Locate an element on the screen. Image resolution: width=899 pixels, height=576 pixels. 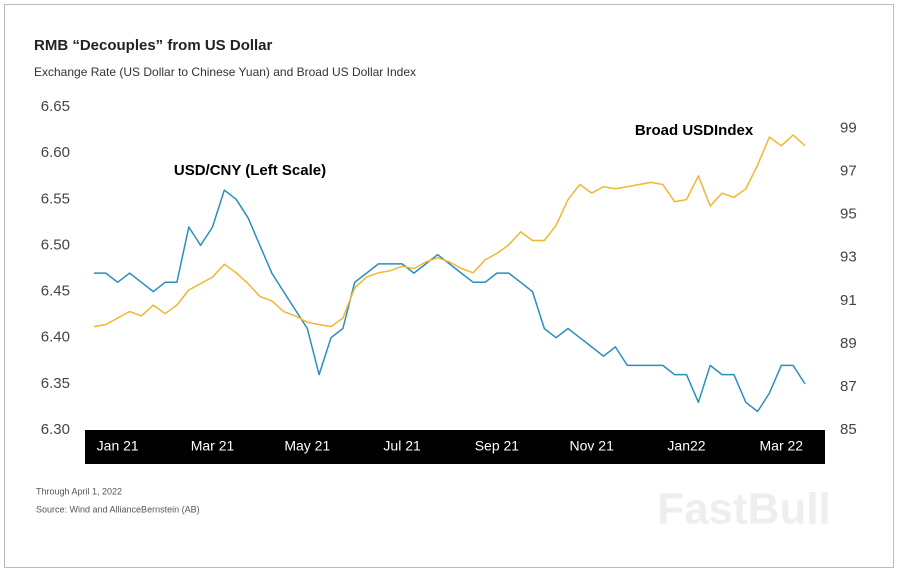
y2-tick-label: 85 is located at coordinates (848, 429).